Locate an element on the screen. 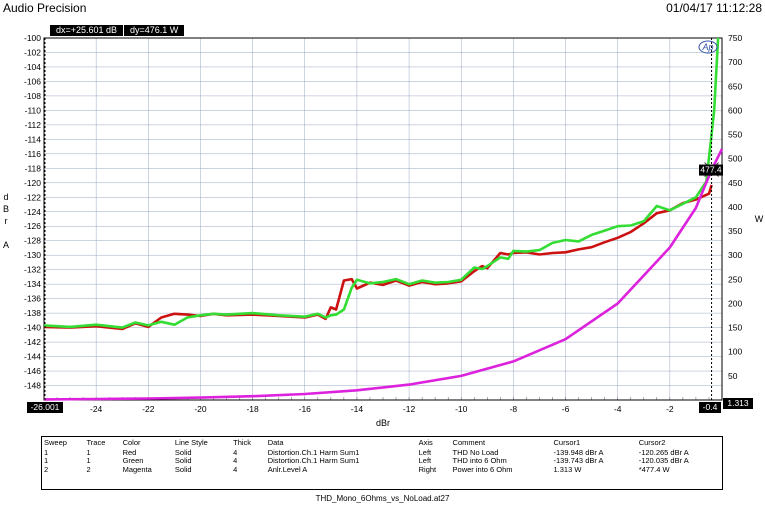 The width and height of the screenshot is (765, 508). x-tick-label: -20 is located at coordinates (200, 409).